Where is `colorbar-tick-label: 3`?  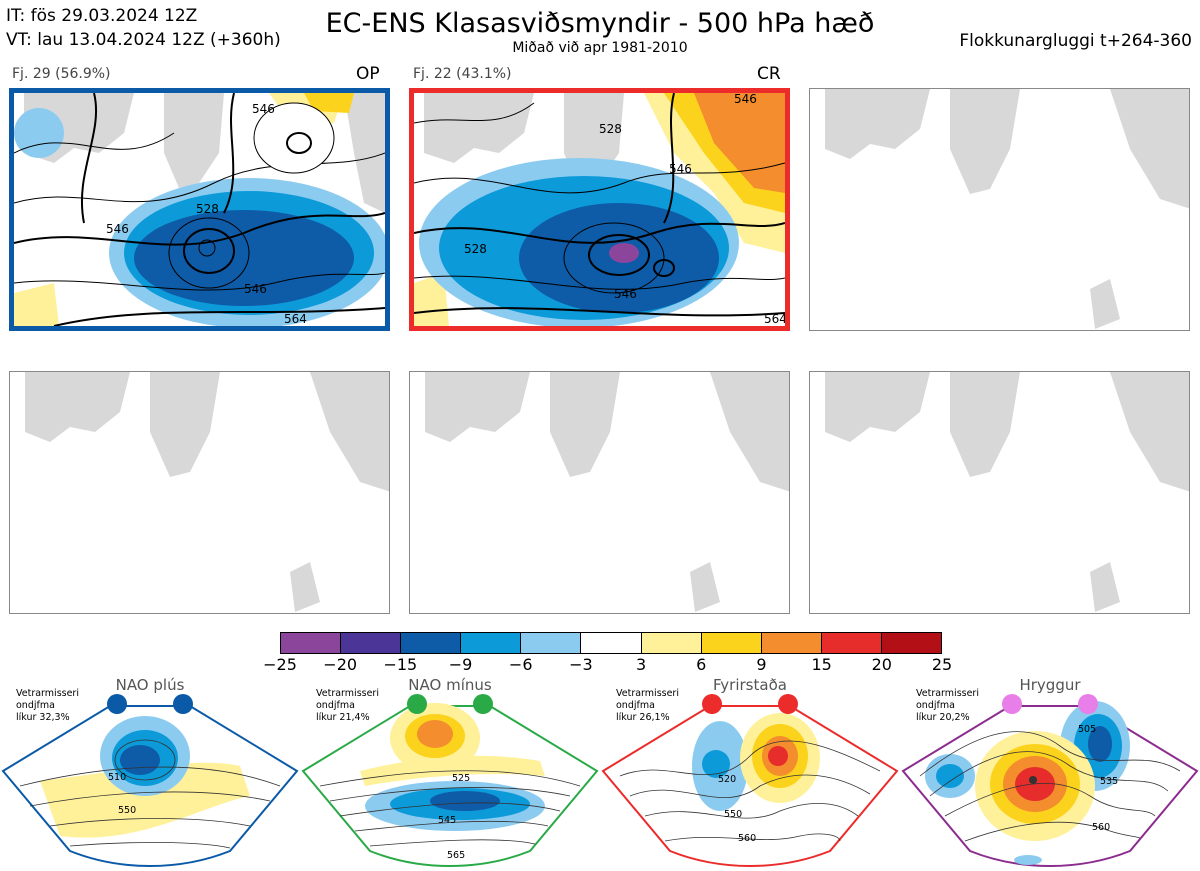
colorbar-tick-label: 3 is located at coordinates (641, 664).